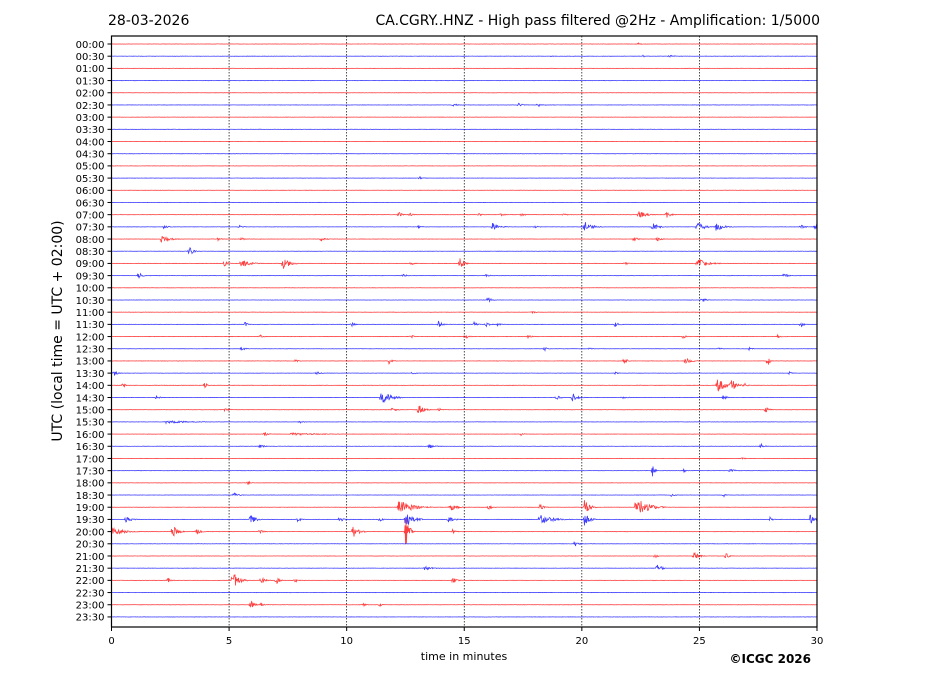  I want to click on y-tick-label: 09:00, so click(90, 264).